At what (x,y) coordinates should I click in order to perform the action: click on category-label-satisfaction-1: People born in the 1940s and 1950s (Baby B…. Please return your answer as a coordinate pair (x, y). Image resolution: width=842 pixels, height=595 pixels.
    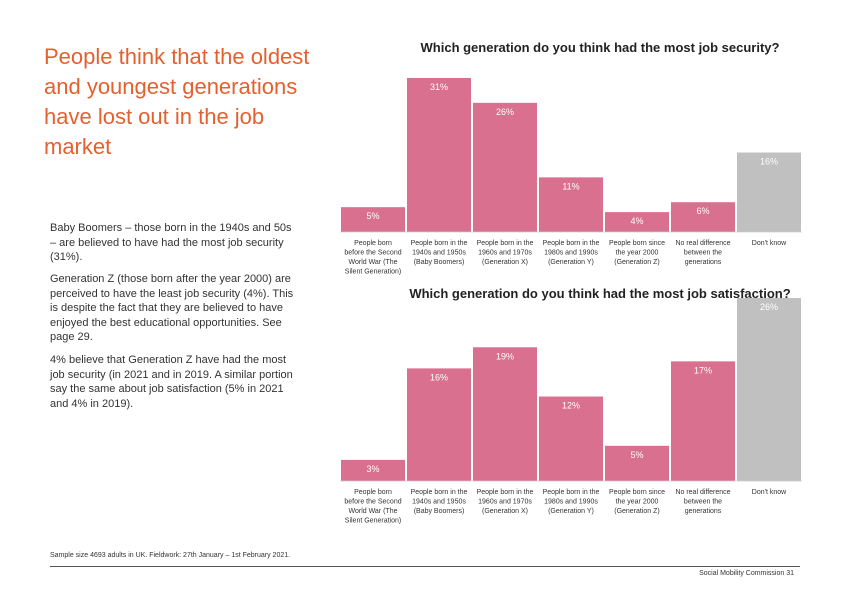
    Looking at the image, I should click on (439, 502).